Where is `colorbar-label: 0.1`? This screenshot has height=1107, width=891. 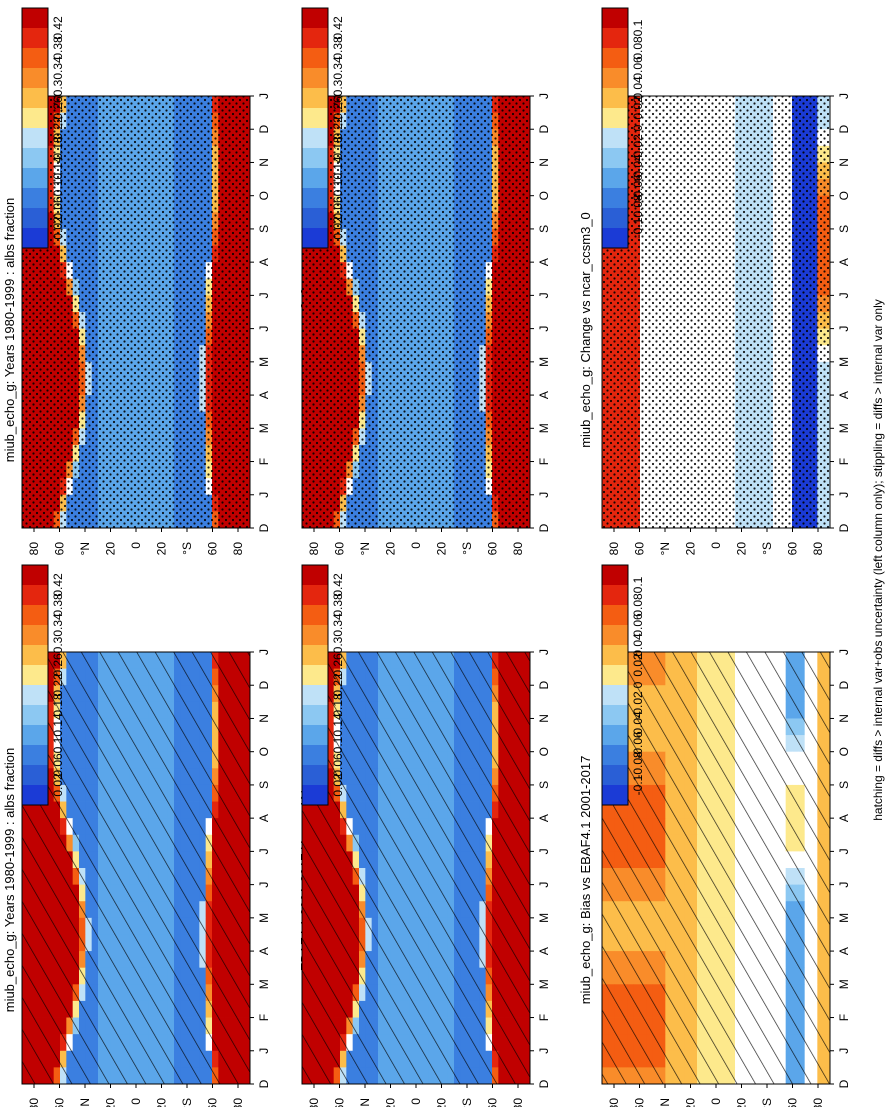
colorbar-label: 0.1 is located at coordinates (338, 744).